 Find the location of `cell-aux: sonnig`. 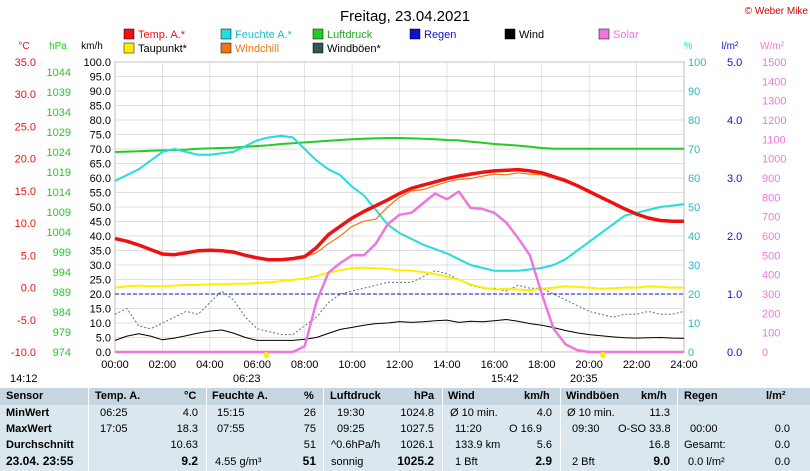

cell-aux: sonnig is located at coordinates (347, 462).